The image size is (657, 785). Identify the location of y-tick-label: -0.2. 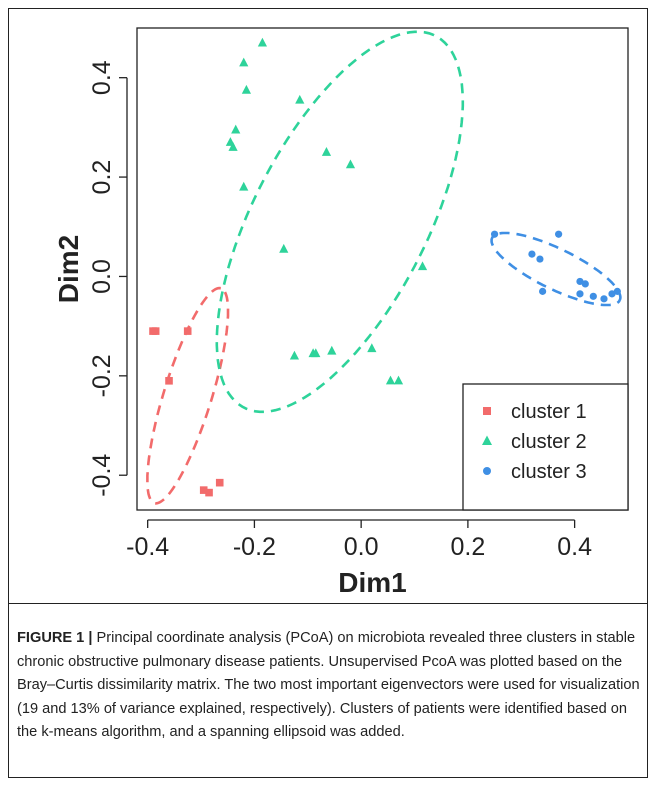
(102, 375).